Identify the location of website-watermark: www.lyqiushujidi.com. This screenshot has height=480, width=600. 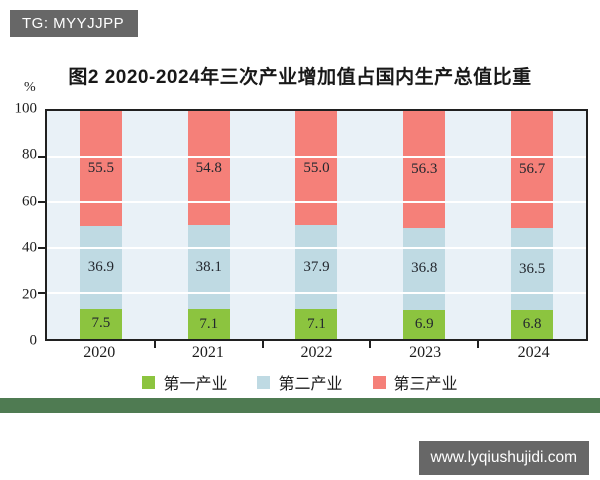
(503, 458).